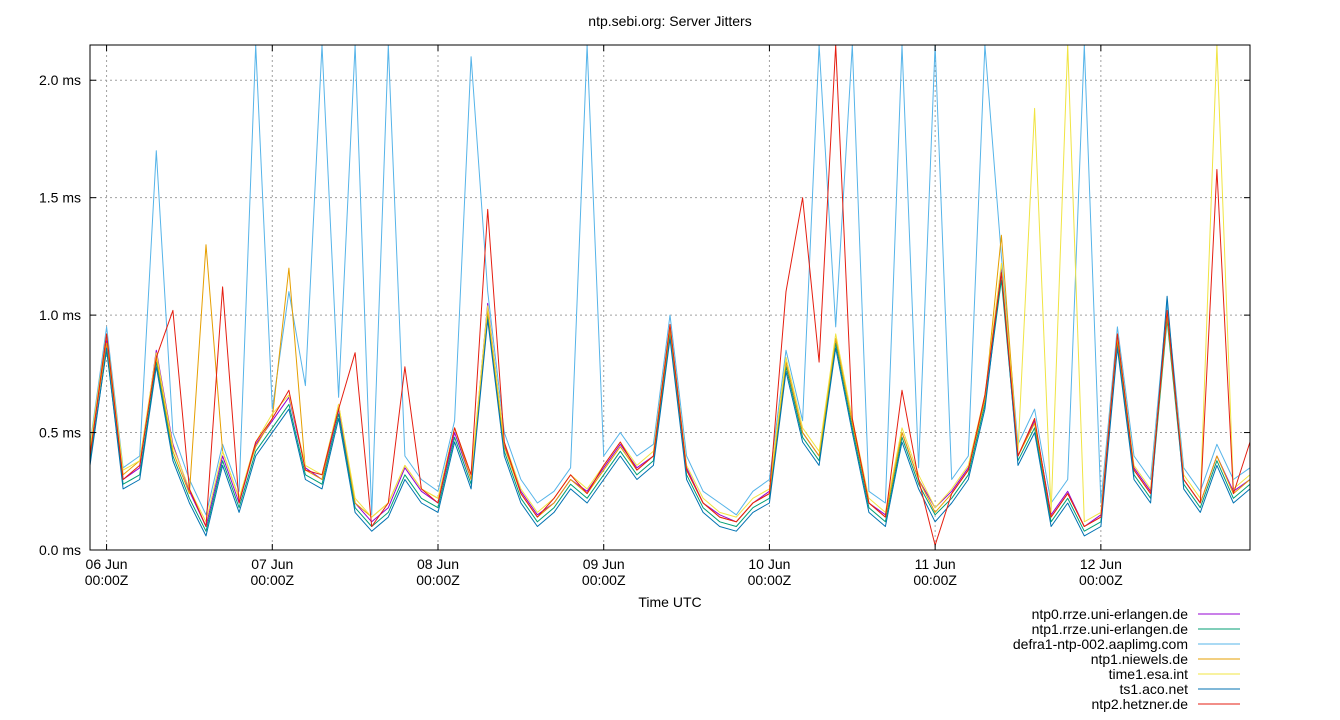  I want to click on legend-label: ts1.aco.net, so click(1154, 689).